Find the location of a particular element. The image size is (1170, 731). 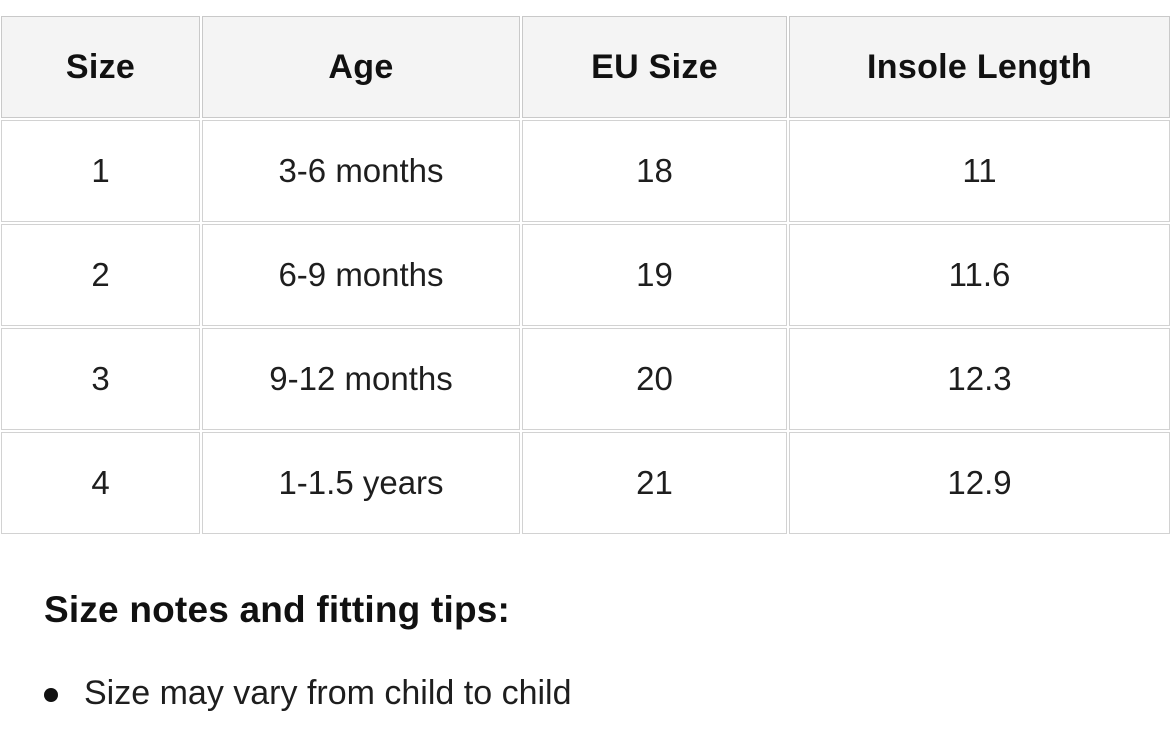

column-header-eu-size: EU Size is located at coordinates (654, 67).